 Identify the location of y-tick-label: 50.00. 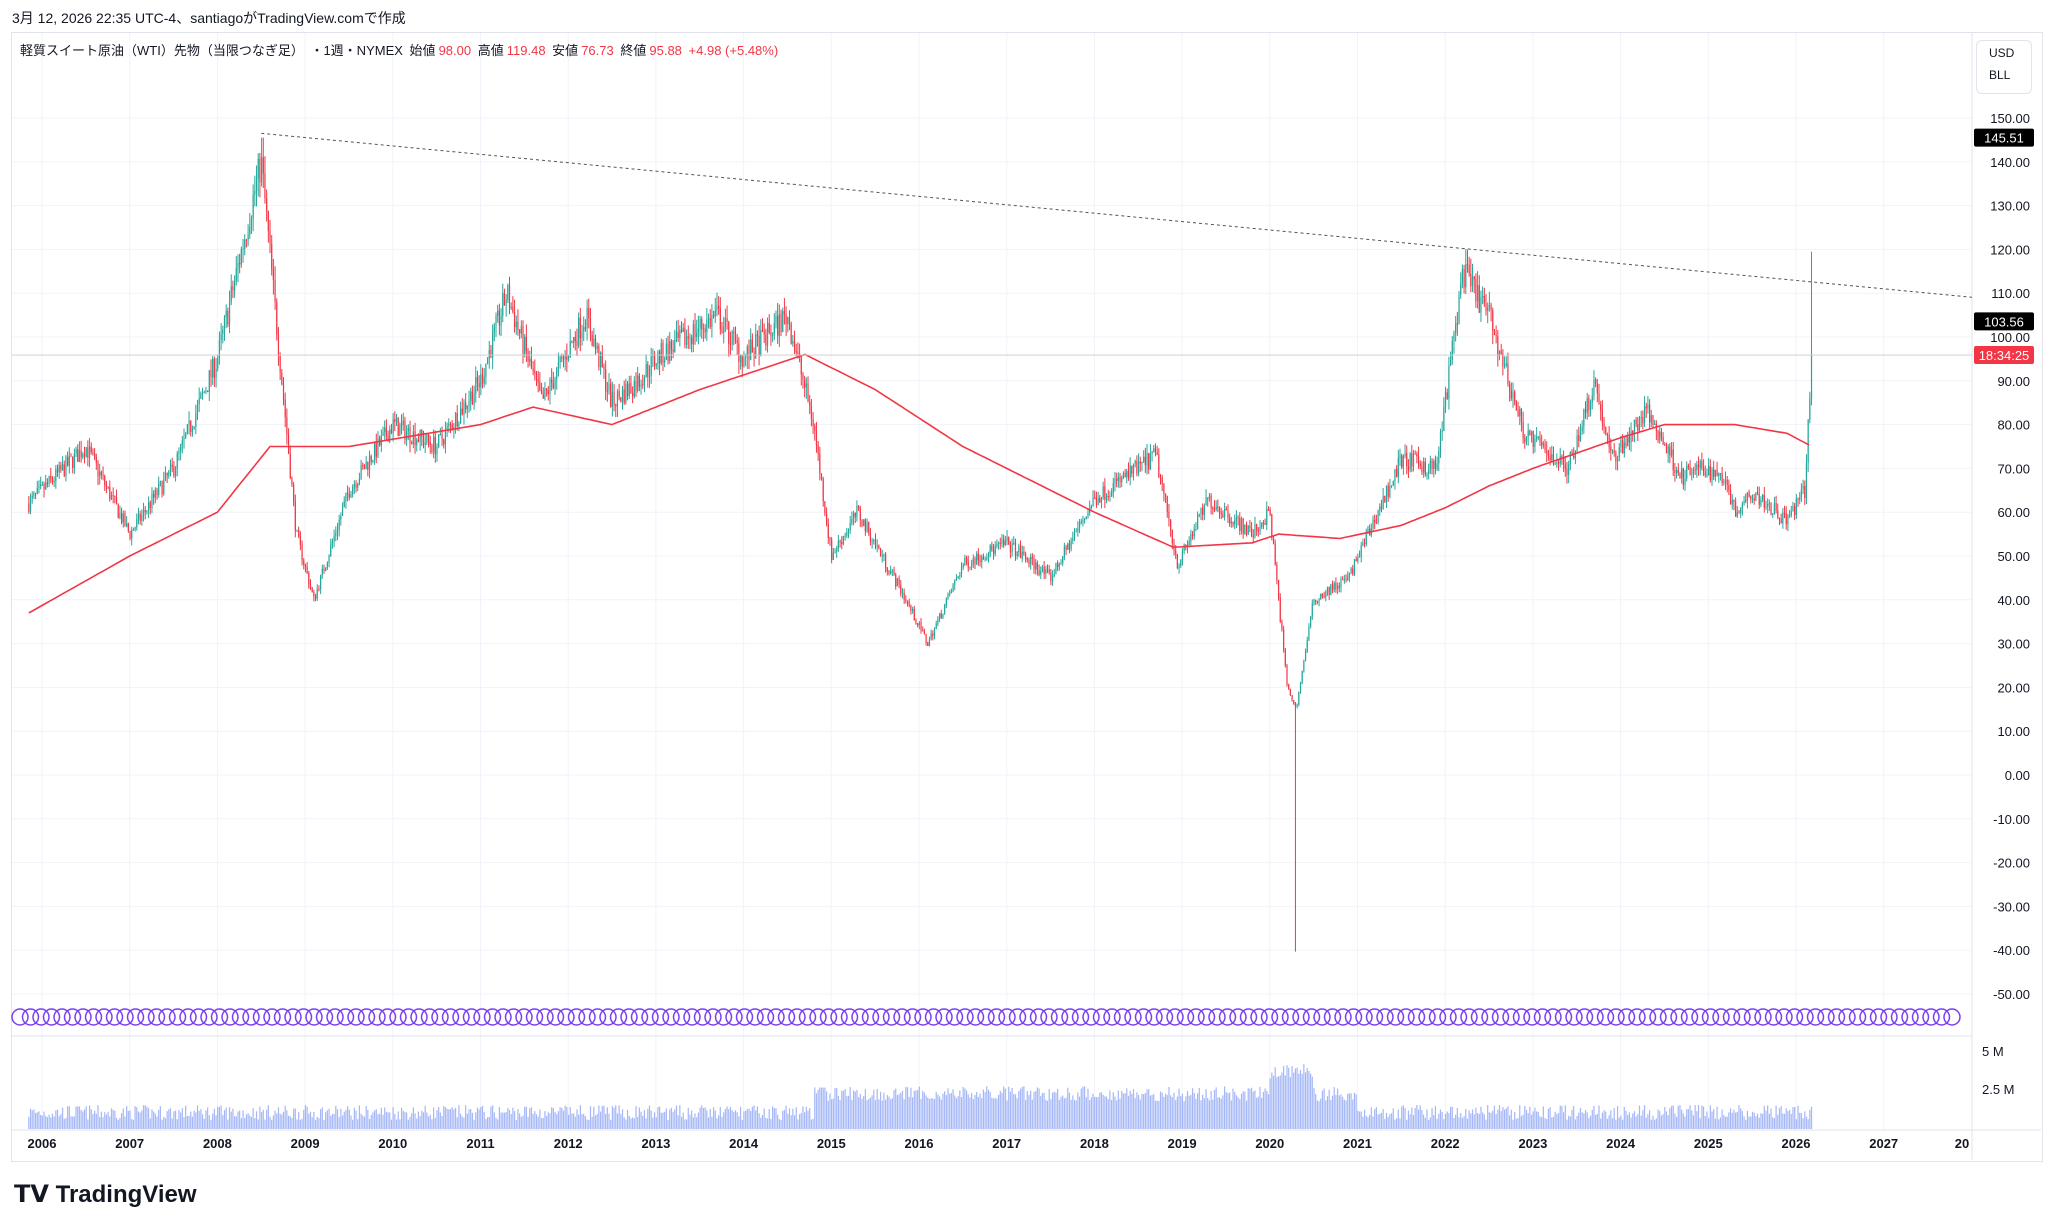
(2013, 556).